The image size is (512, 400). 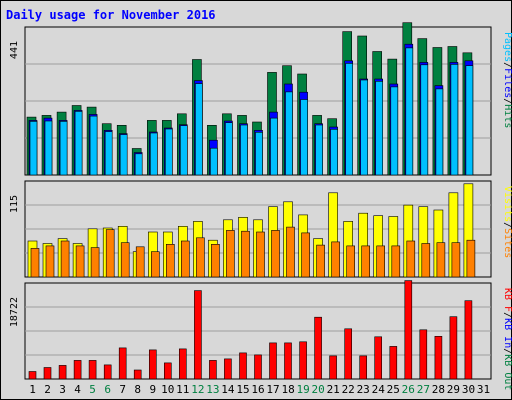 I want to click on day-label: 1, so click(x=32, y=389).